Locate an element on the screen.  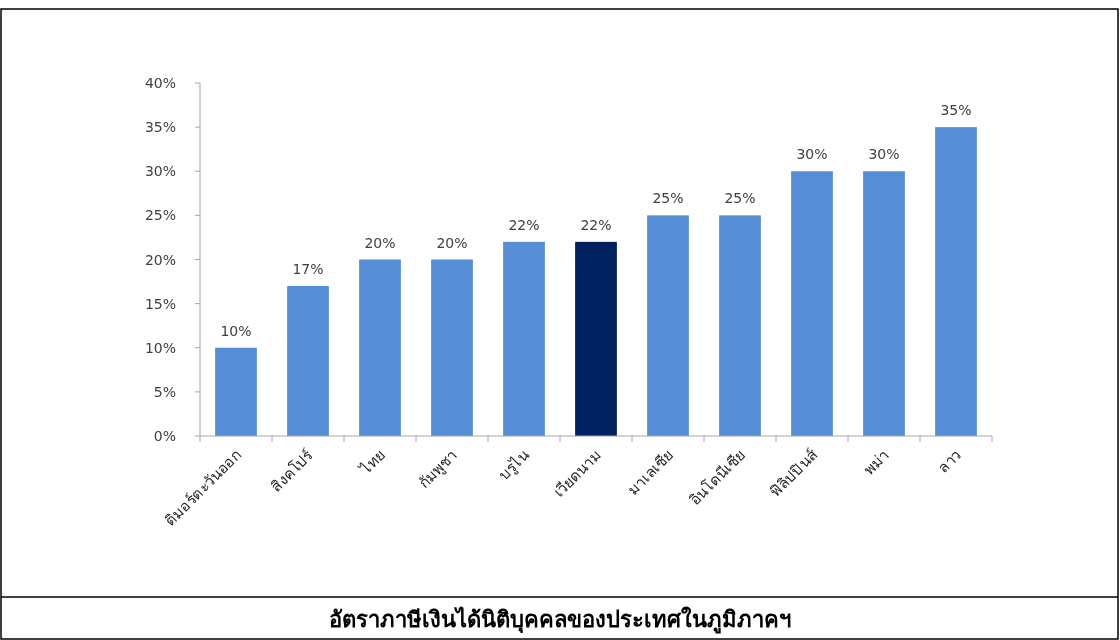
y-tick-label: 0% is located at coordinates (164, 436).